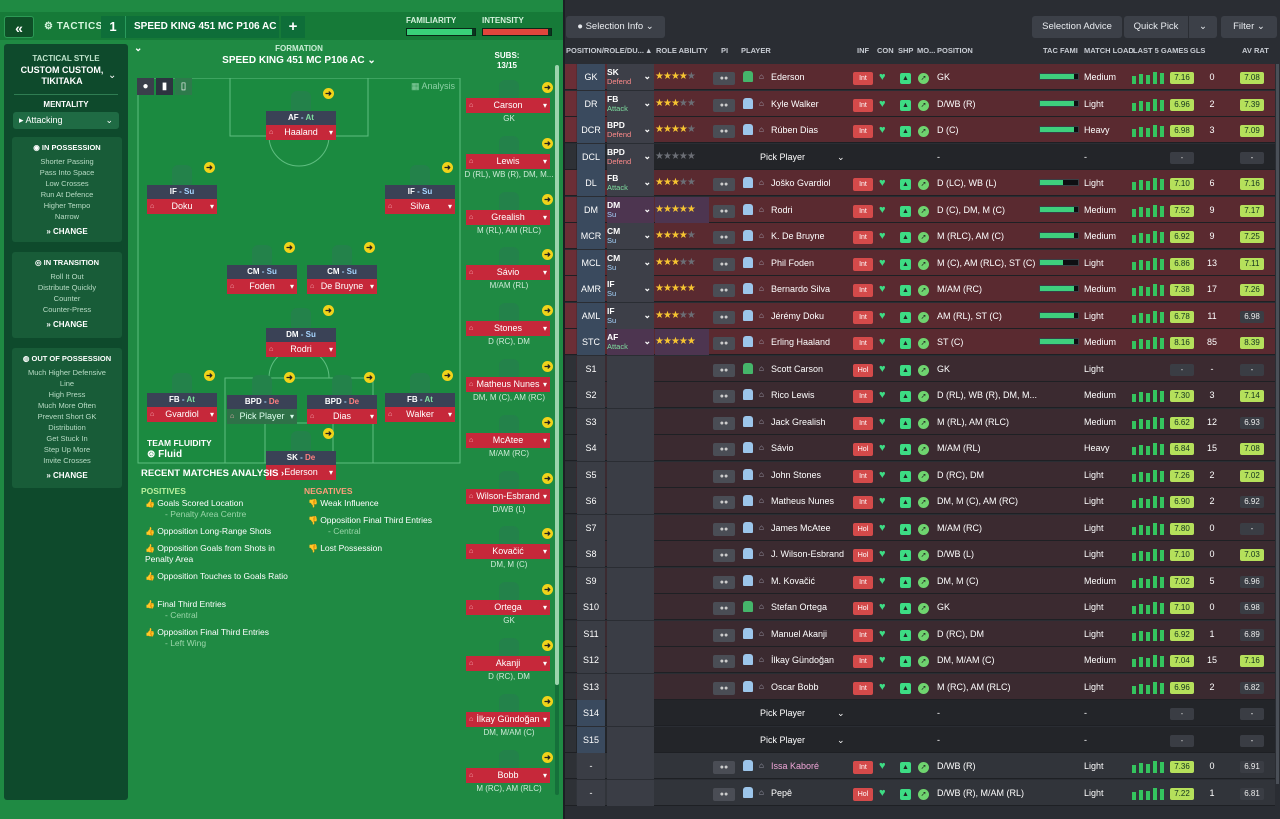 The height and width of the screenshot is (819, 1280). What do you see at coordinates (1156, 27) in the screenshot?
I see `quick-pick-button: Quick Pick` at bounding box center [1156, 27].